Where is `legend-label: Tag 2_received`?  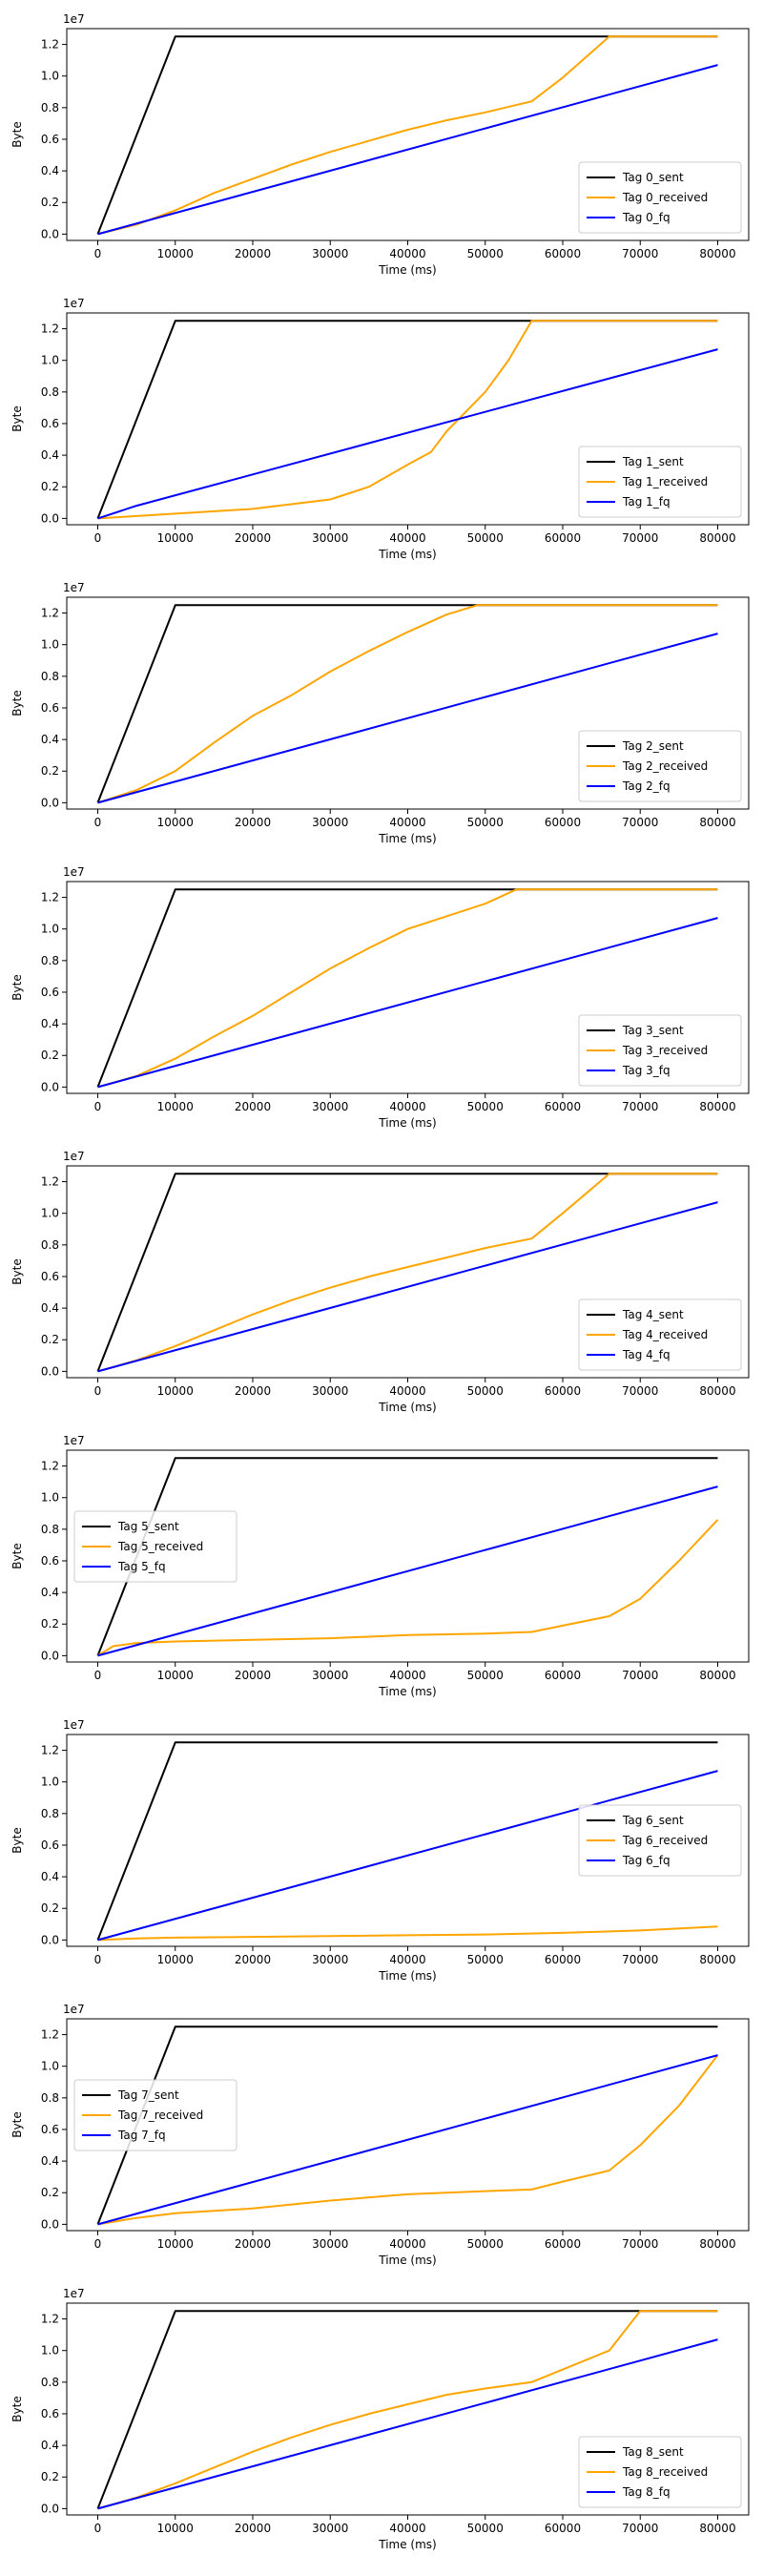 legend-label: Tag 2_received is located at coordinates (665, 766).